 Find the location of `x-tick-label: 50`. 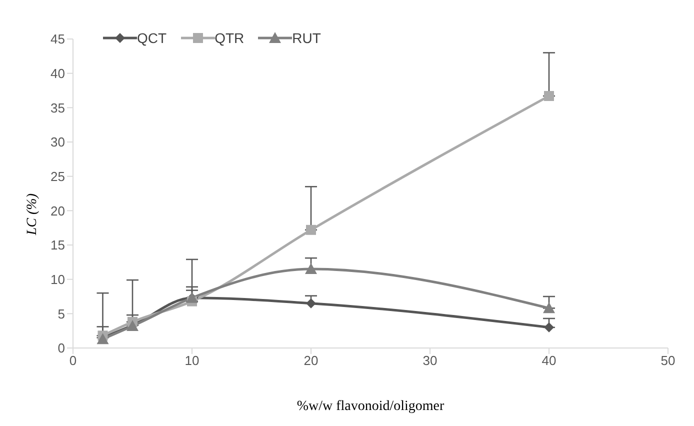

x-tick-label: 50 is located at coordinates (668, 360).